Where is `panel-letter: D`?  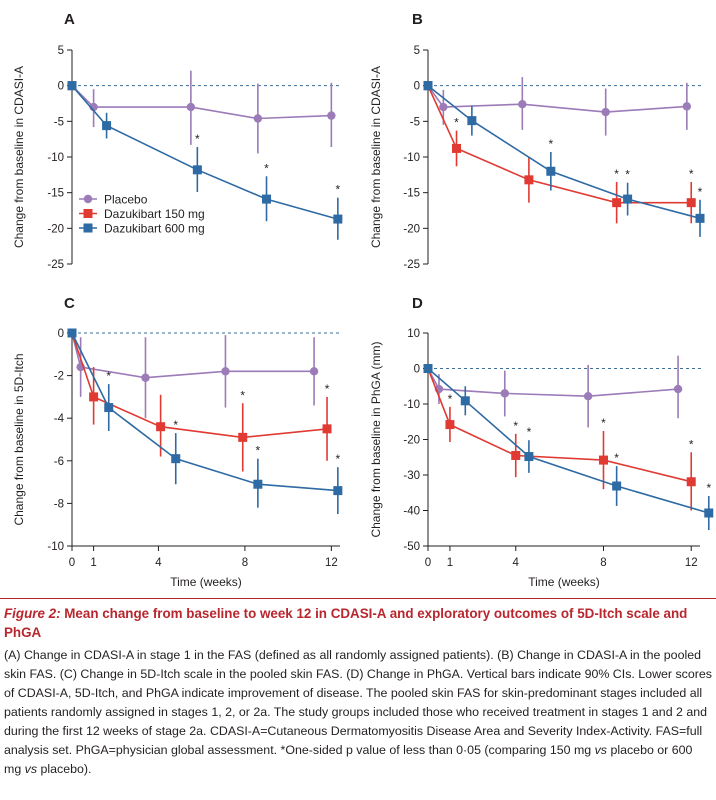
panel-letter: D is located at coordinates (417, 303).